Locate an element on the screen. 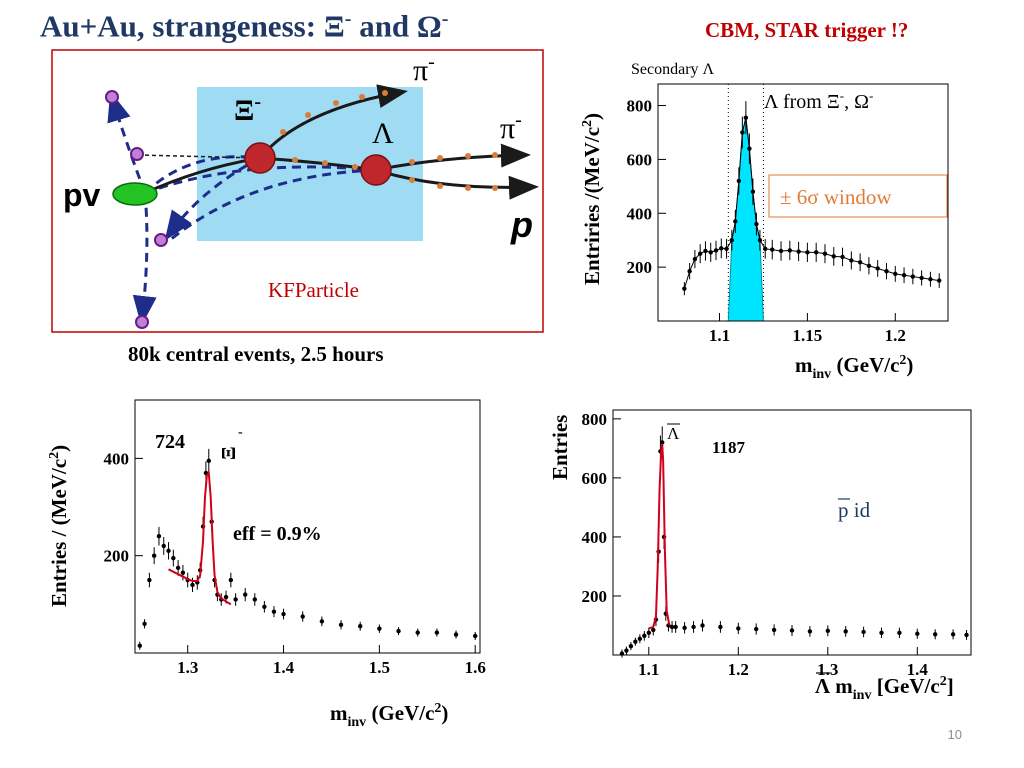 This screenshot has width=1024, height=768. lambda-decay-vertex is located at coordinates (376, 170).